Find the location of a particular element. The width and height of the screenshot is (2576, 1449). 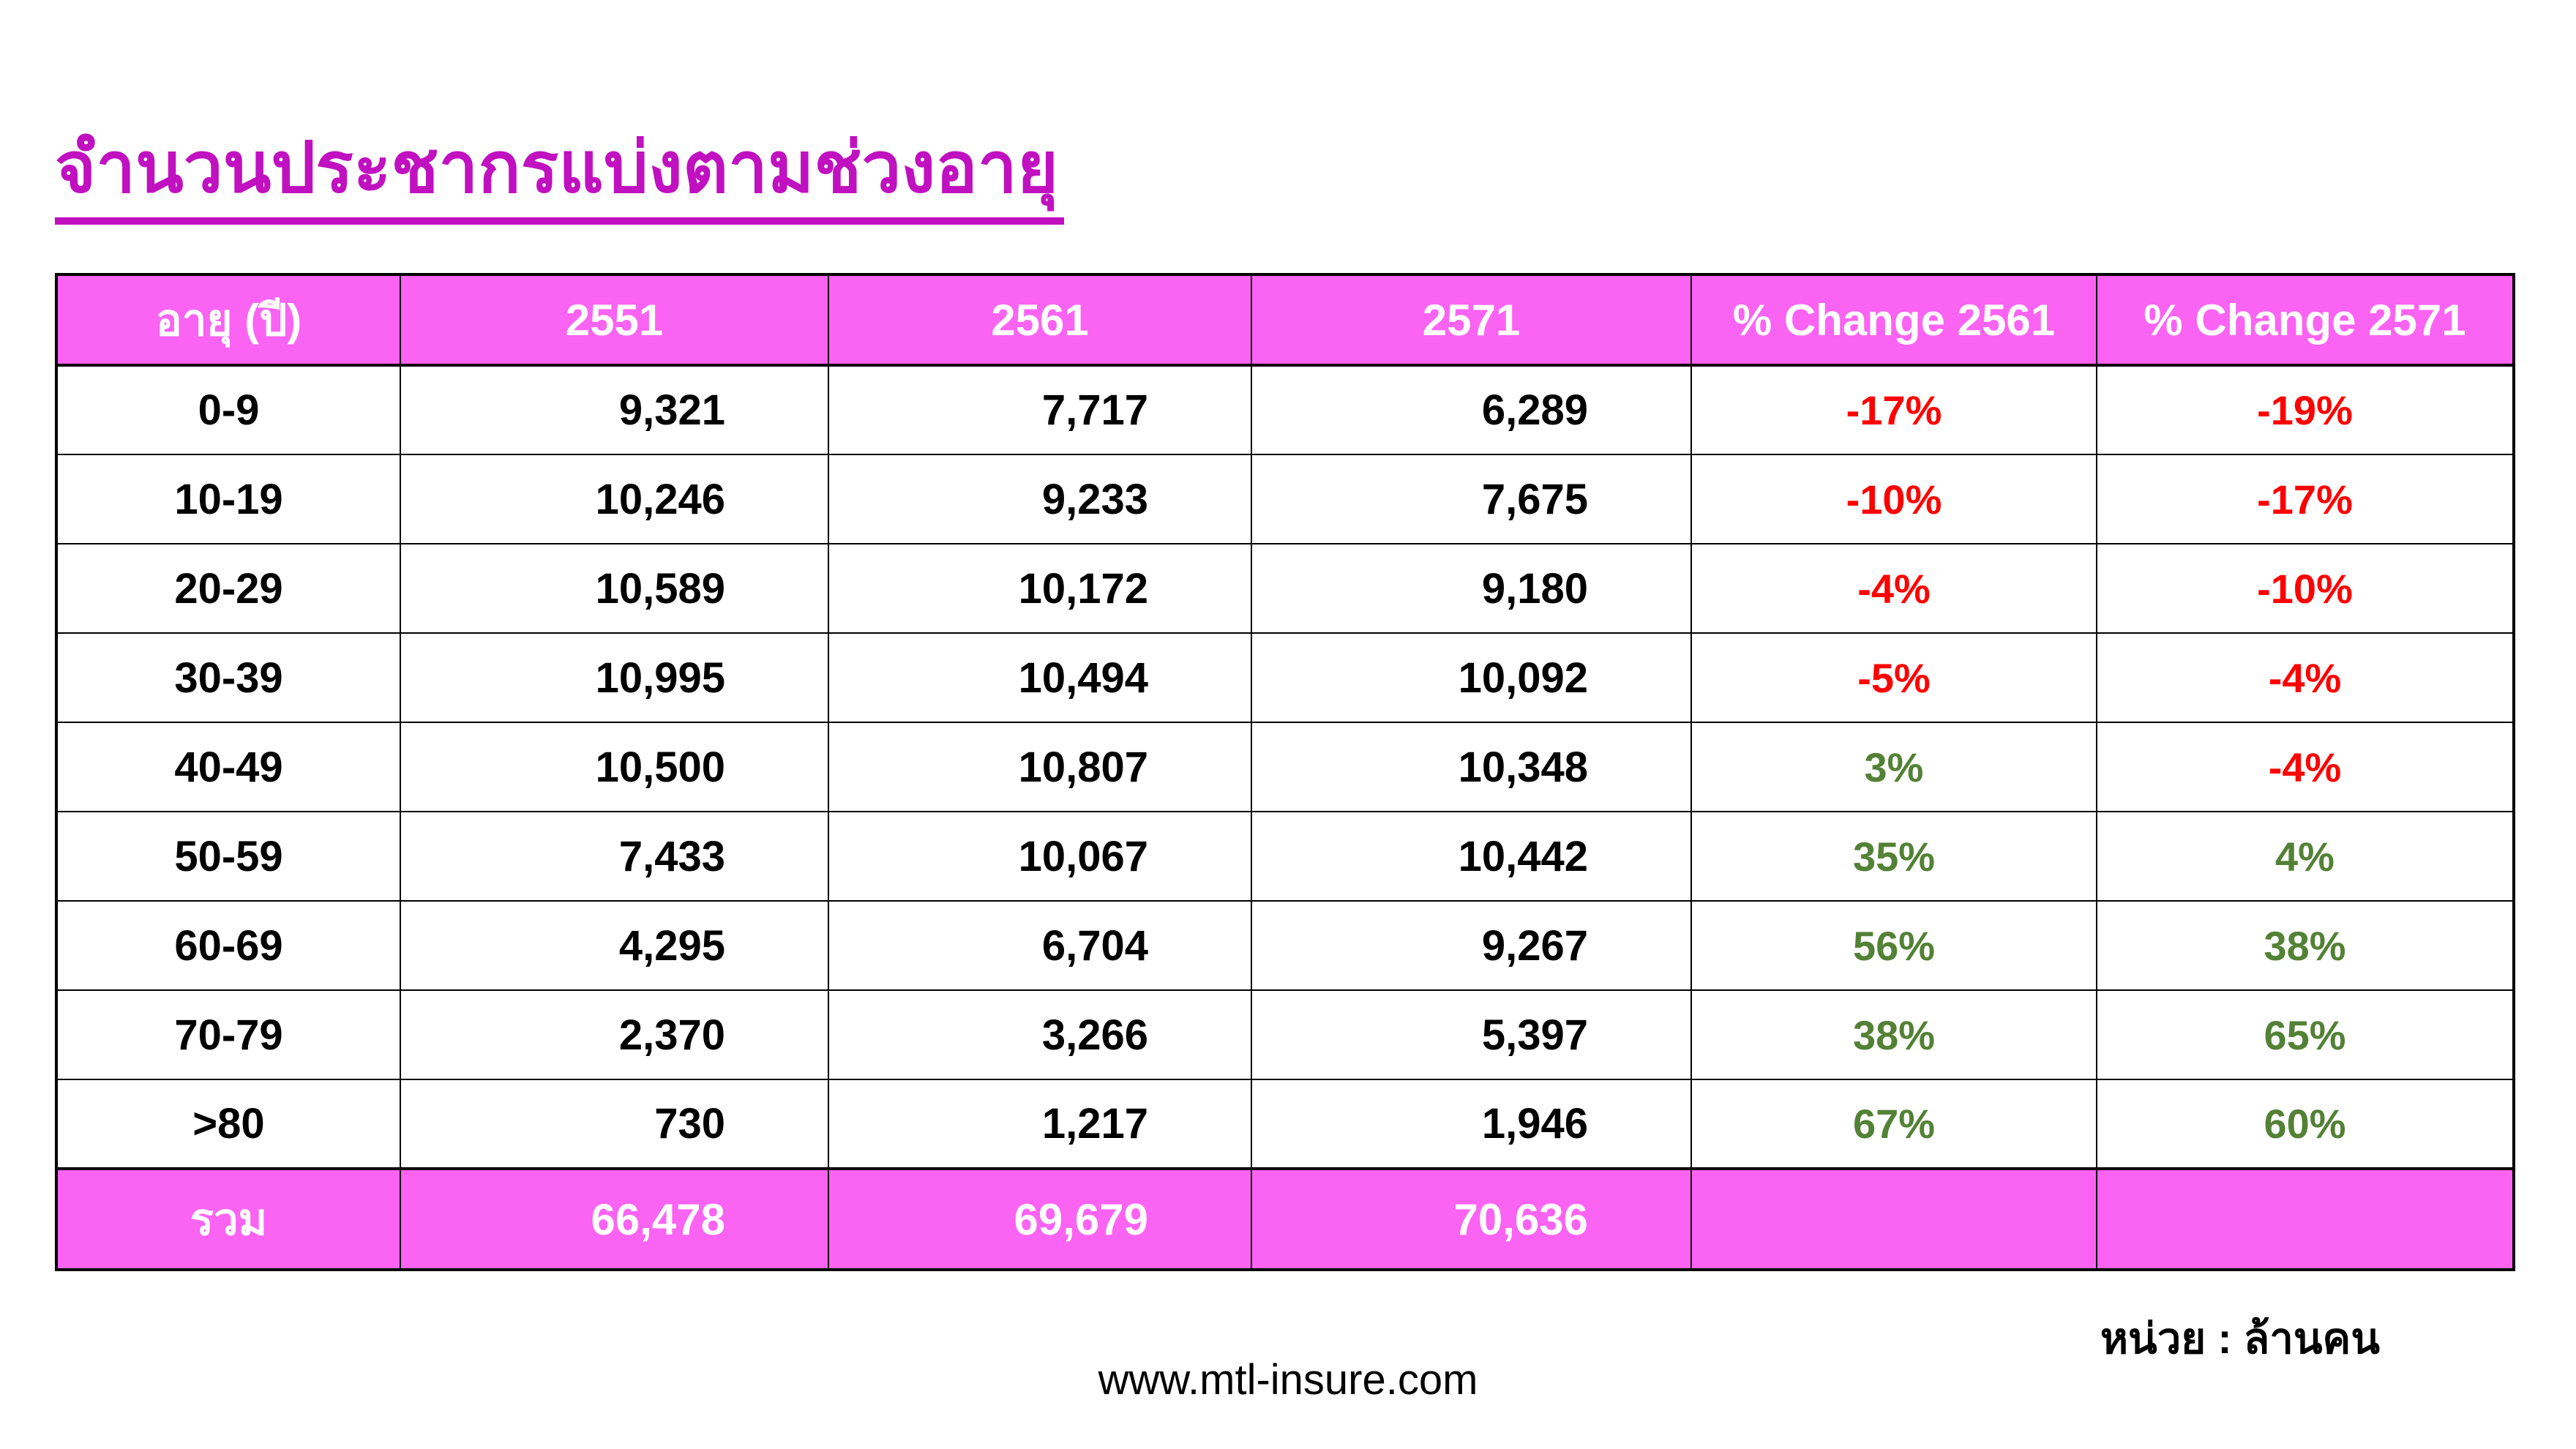

table-row: 30-39 10,995 10,494 10,092 -5% -4% is located at coordinates (1285, 677).